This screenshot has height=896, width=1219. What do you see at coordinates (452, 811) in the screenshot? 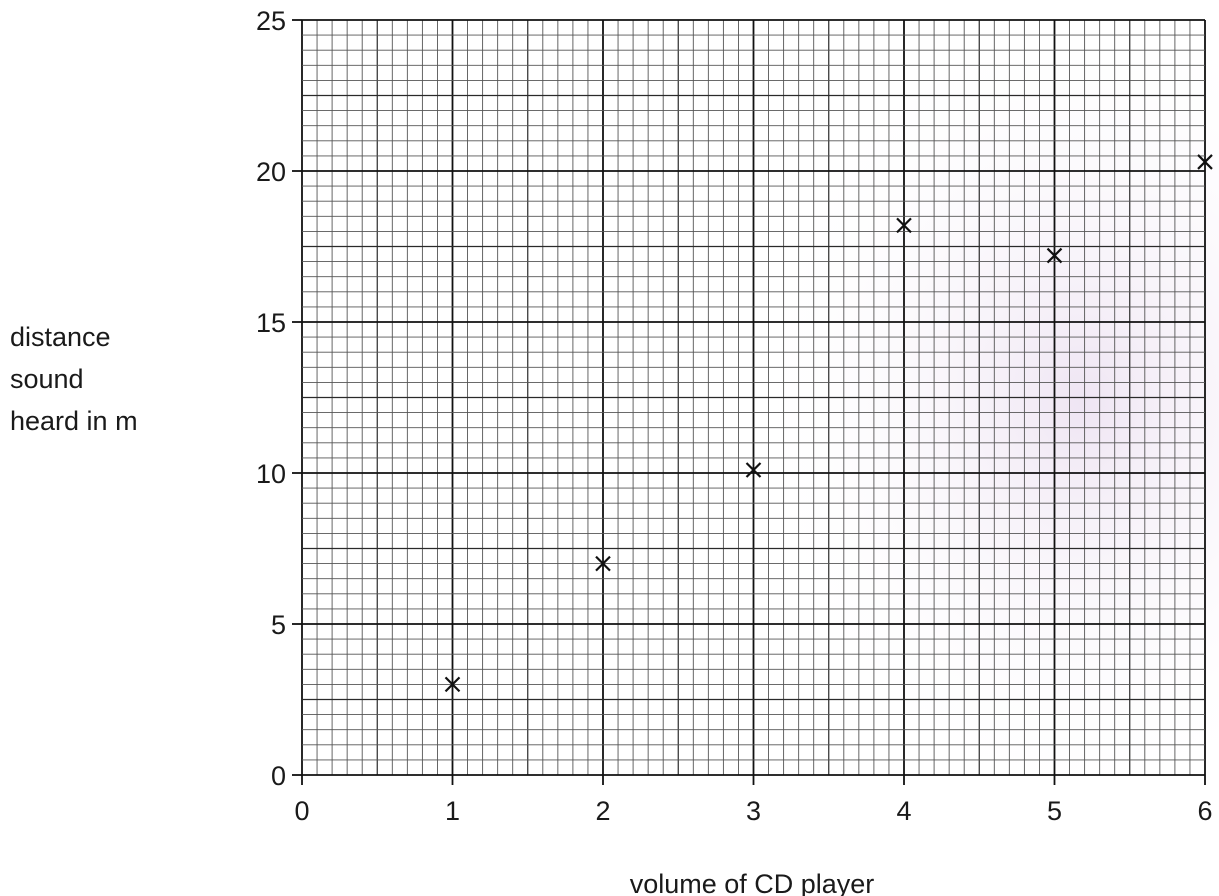
I see `x-tick-label: 1` at bounding box center [452, 811].